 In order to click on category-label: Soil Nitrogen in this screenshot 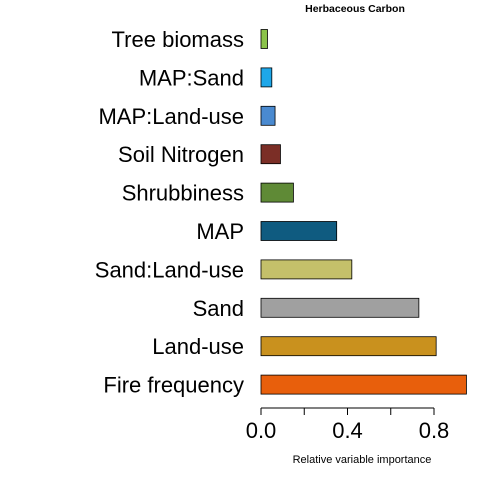, I will do `click(181, 154)`.